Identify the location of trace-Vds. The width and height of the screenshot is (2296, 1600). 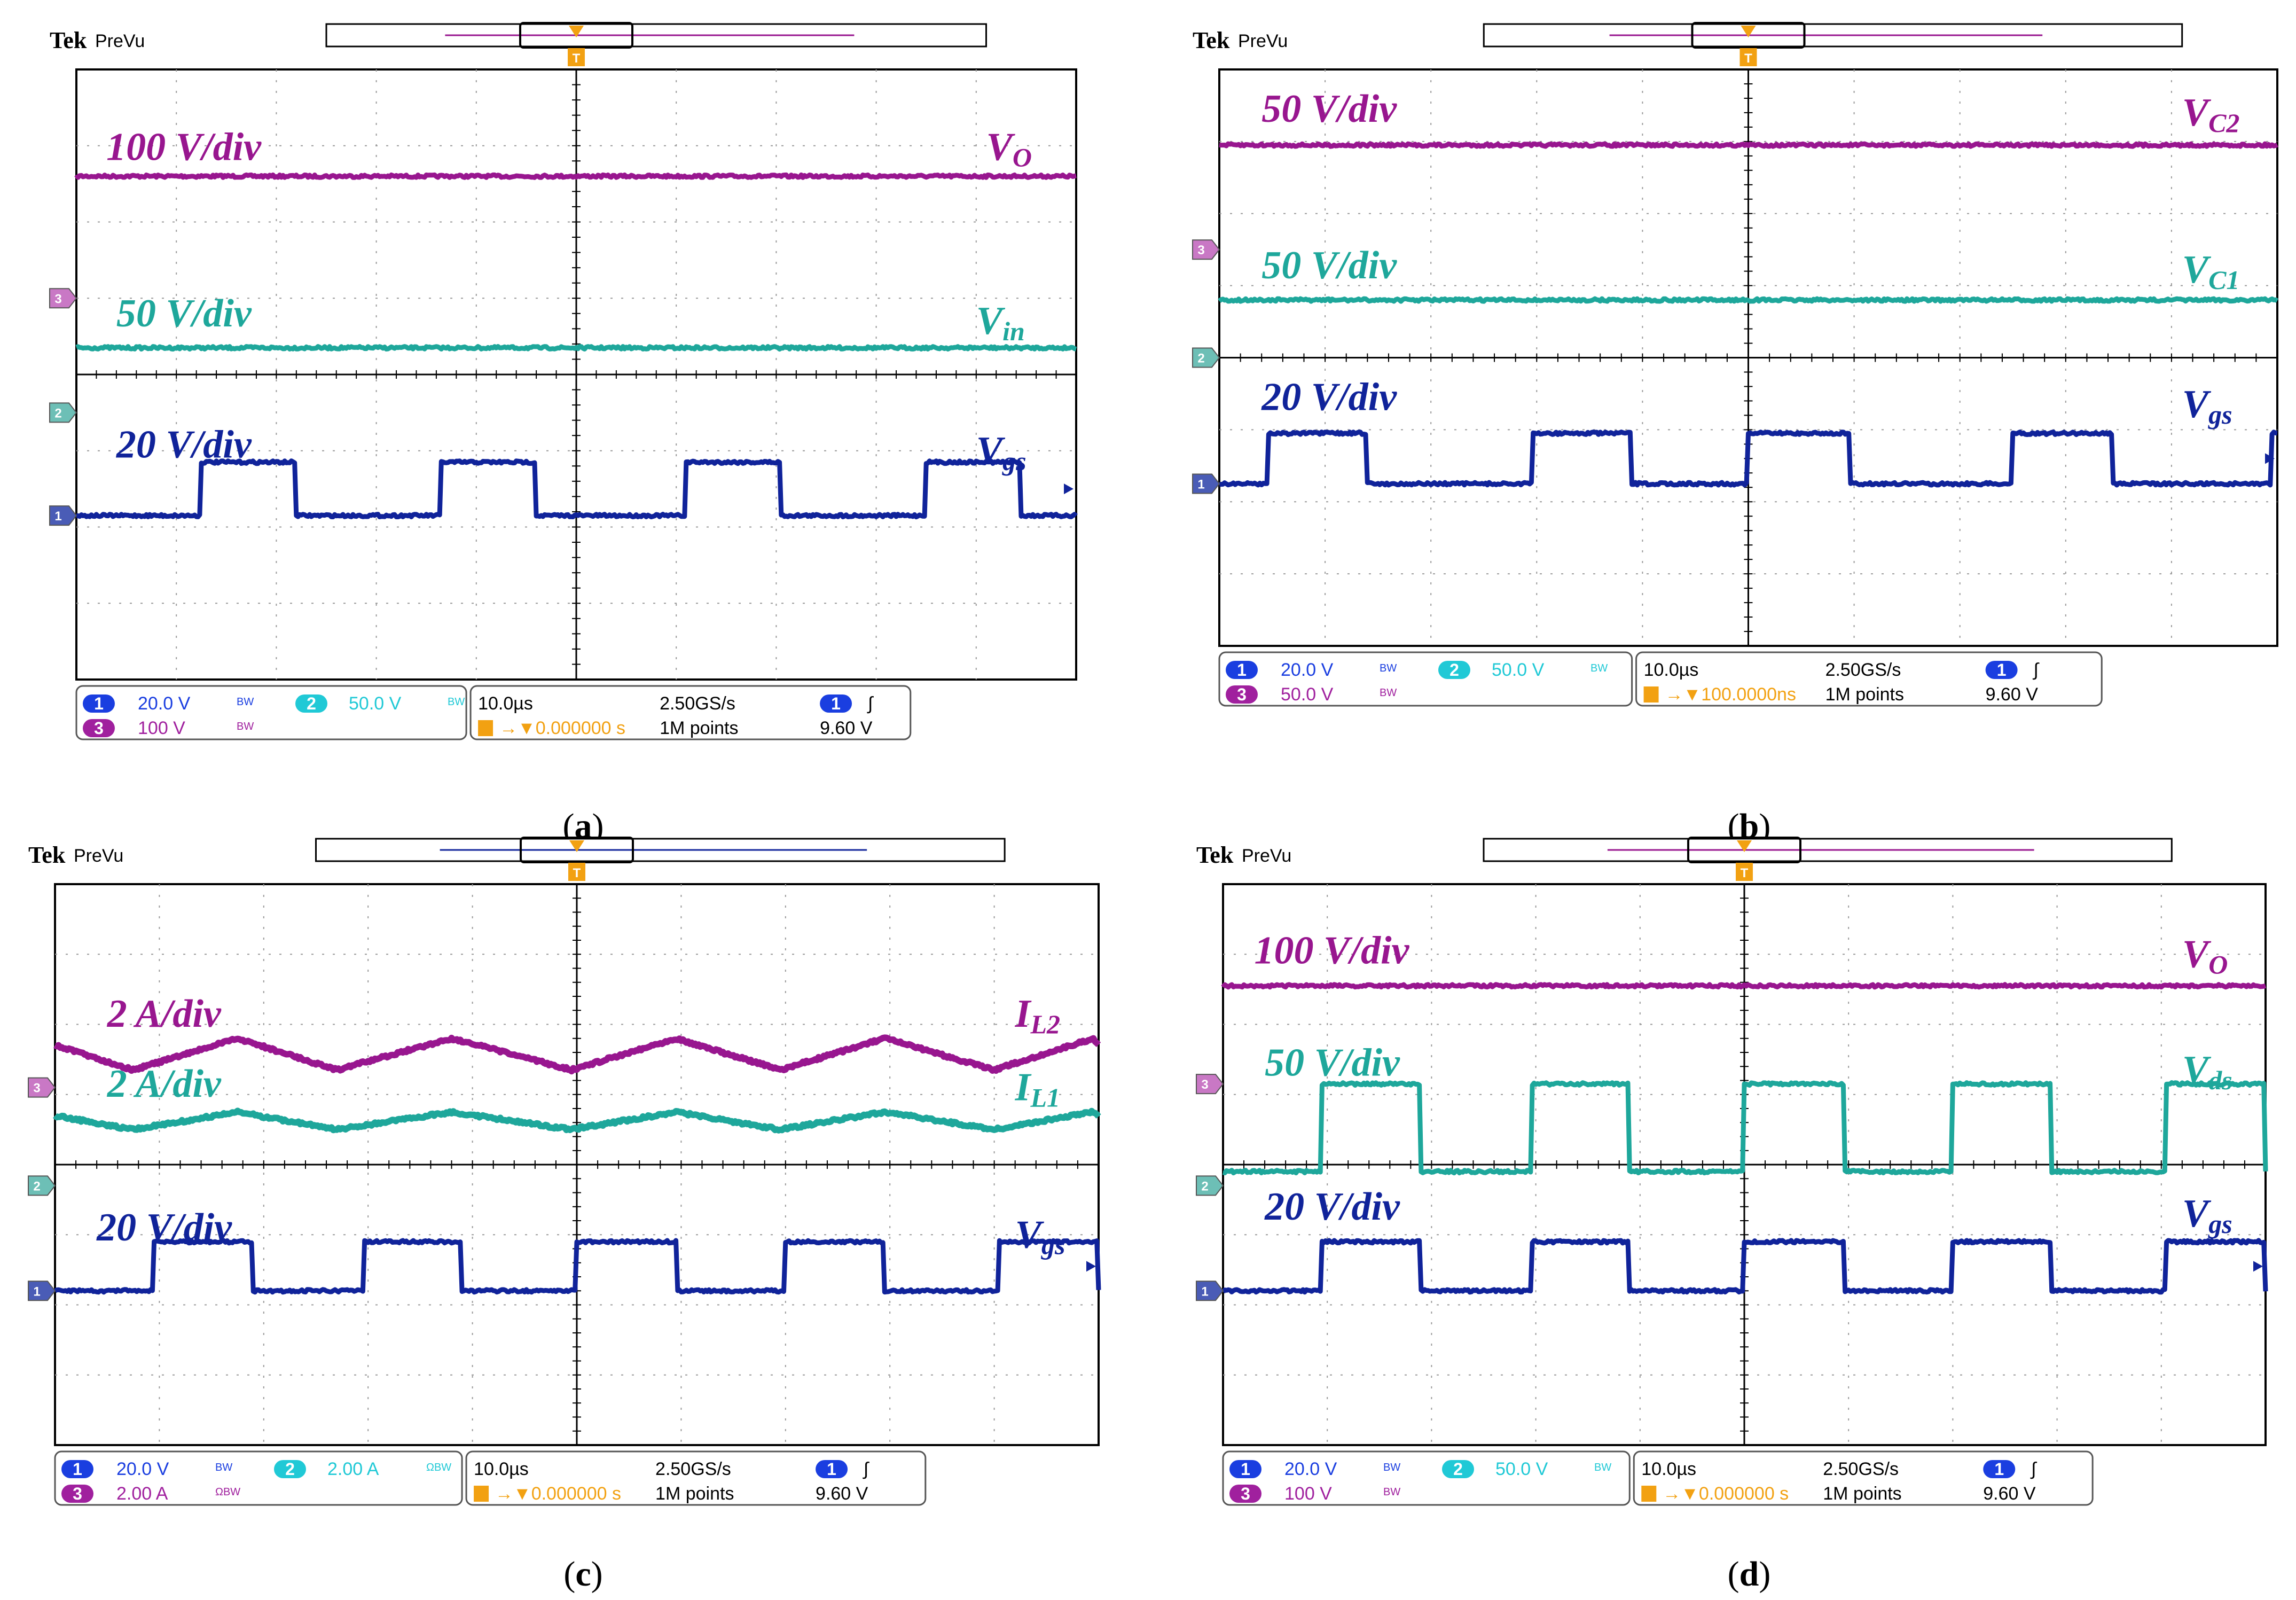
(1745, 1128).